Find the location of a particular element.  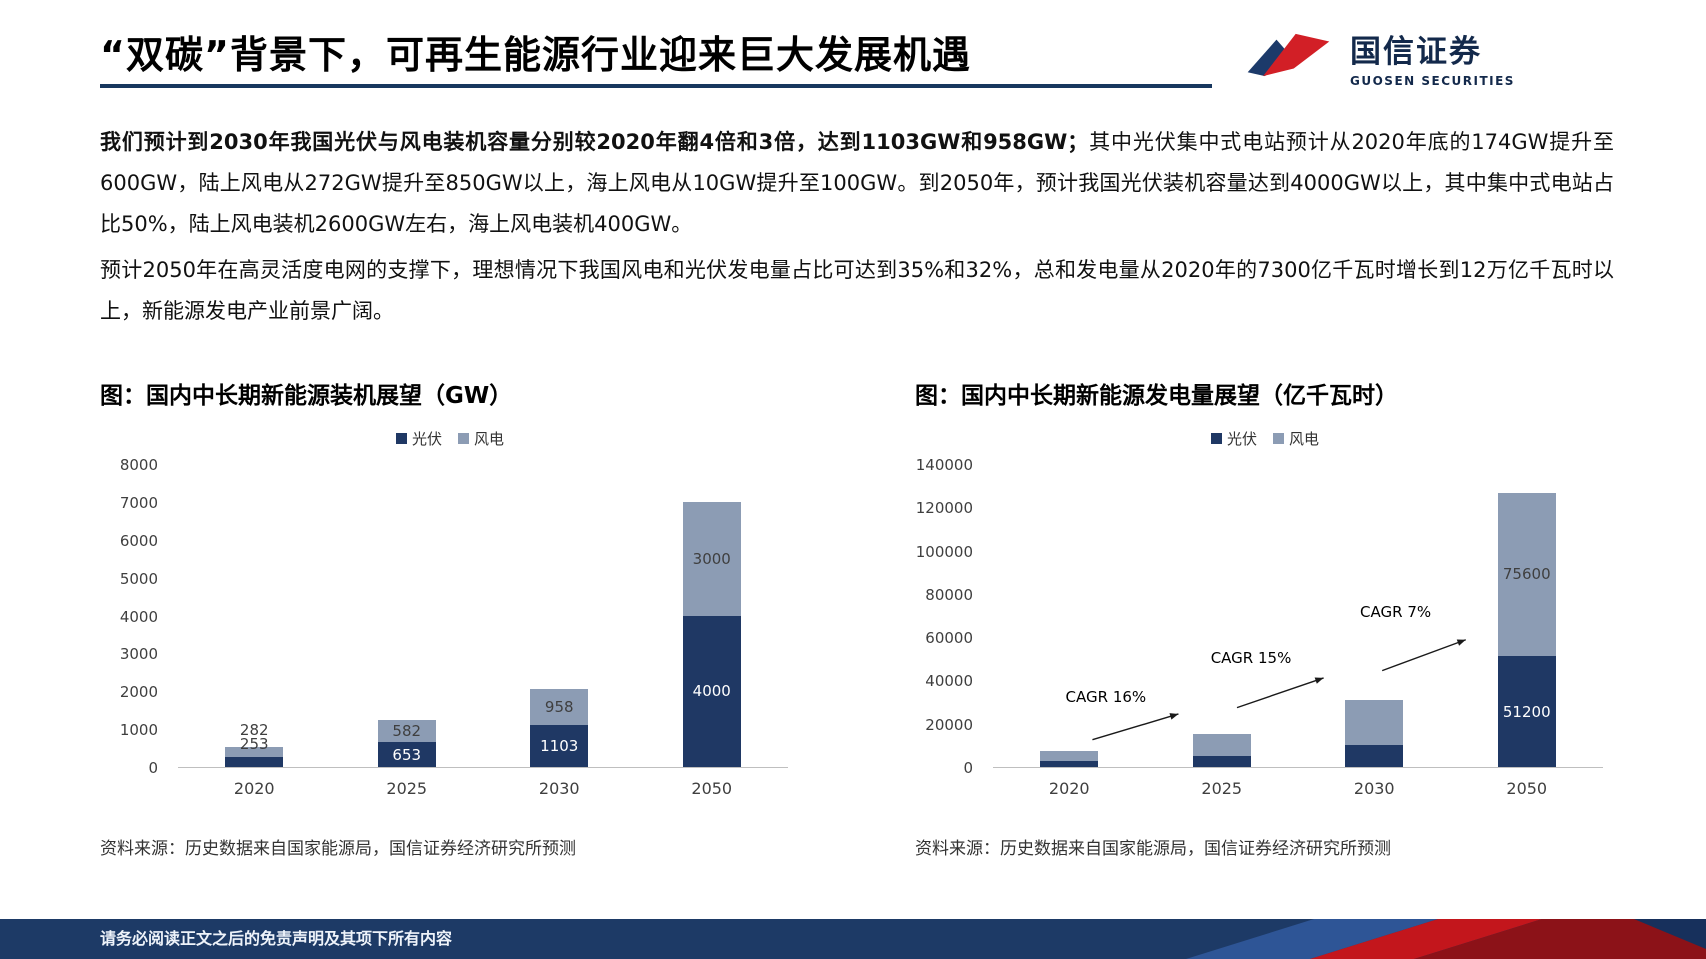

y-axis-tick-label: 4000 is located at coordinates (138, 616).